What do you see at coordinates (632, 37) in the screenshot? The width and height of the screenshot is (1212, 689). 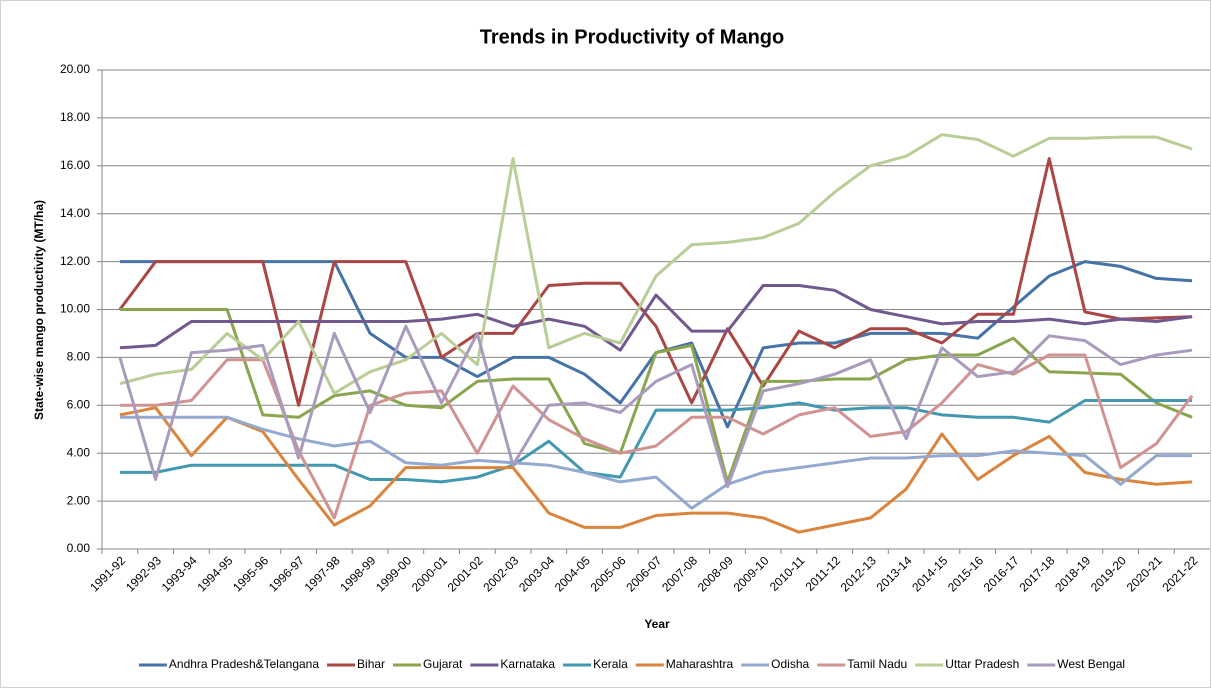 I see `chart-title: Trends in Productivity of Mango` at bounding box center [632, 37].